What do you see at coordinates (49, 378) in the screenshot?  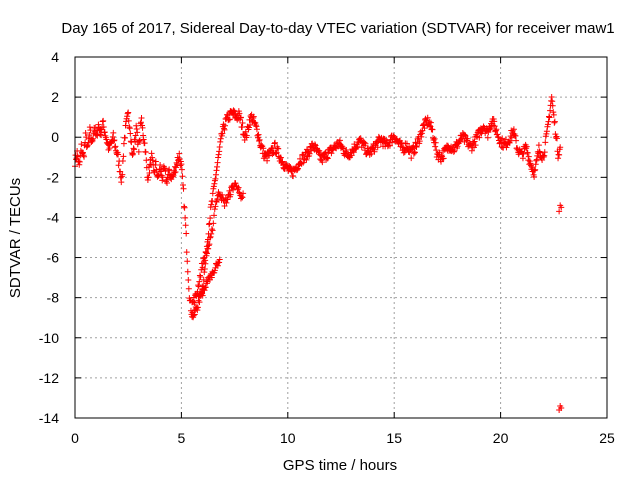 I see `y-tick-label: -12` at bounding box center [49, 378].